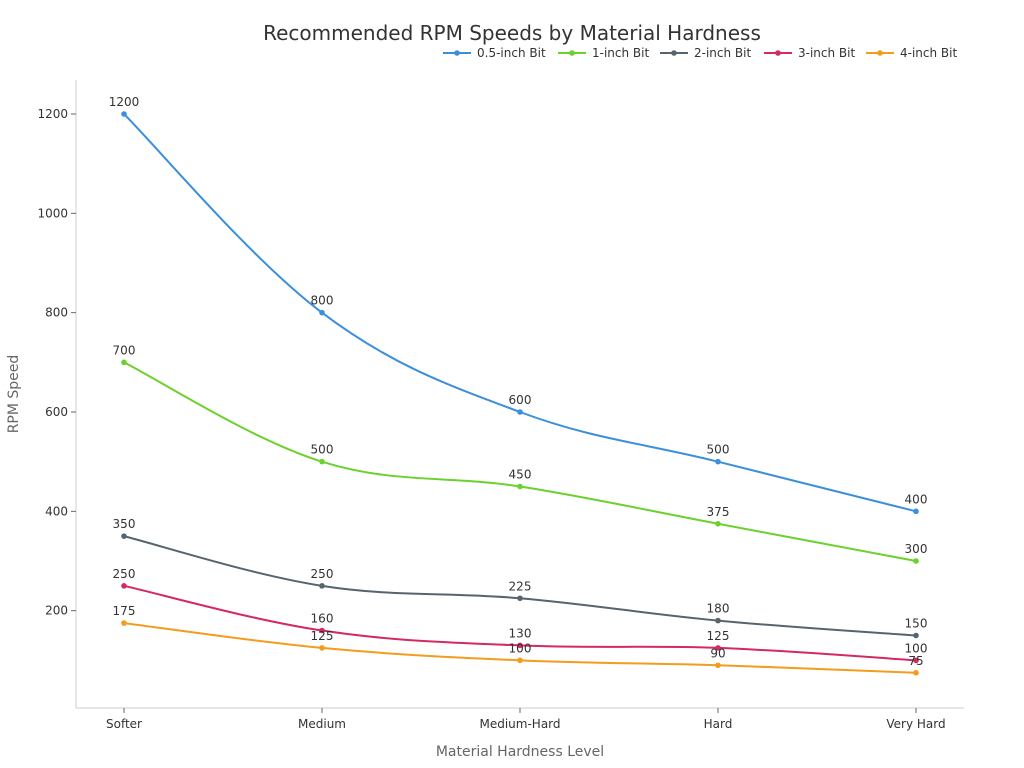  I want to click on data-label: 450, so click(520, 475).